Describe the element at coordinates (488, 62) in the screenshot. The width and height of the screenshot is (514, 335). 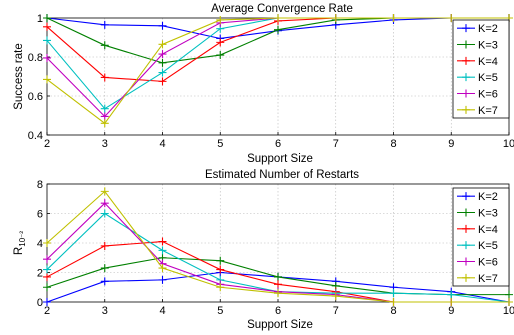
I see `chart-0-legend-label-2: K=4` at that location.